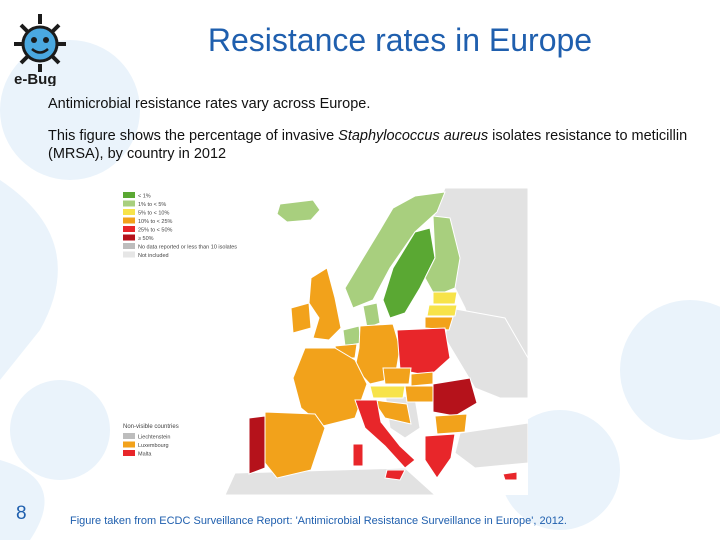 The width and height of the screenshot is (720, 540). Describe the element at coordinates (422, 379) in the screenshot. I see `country-slovakia` at that location.